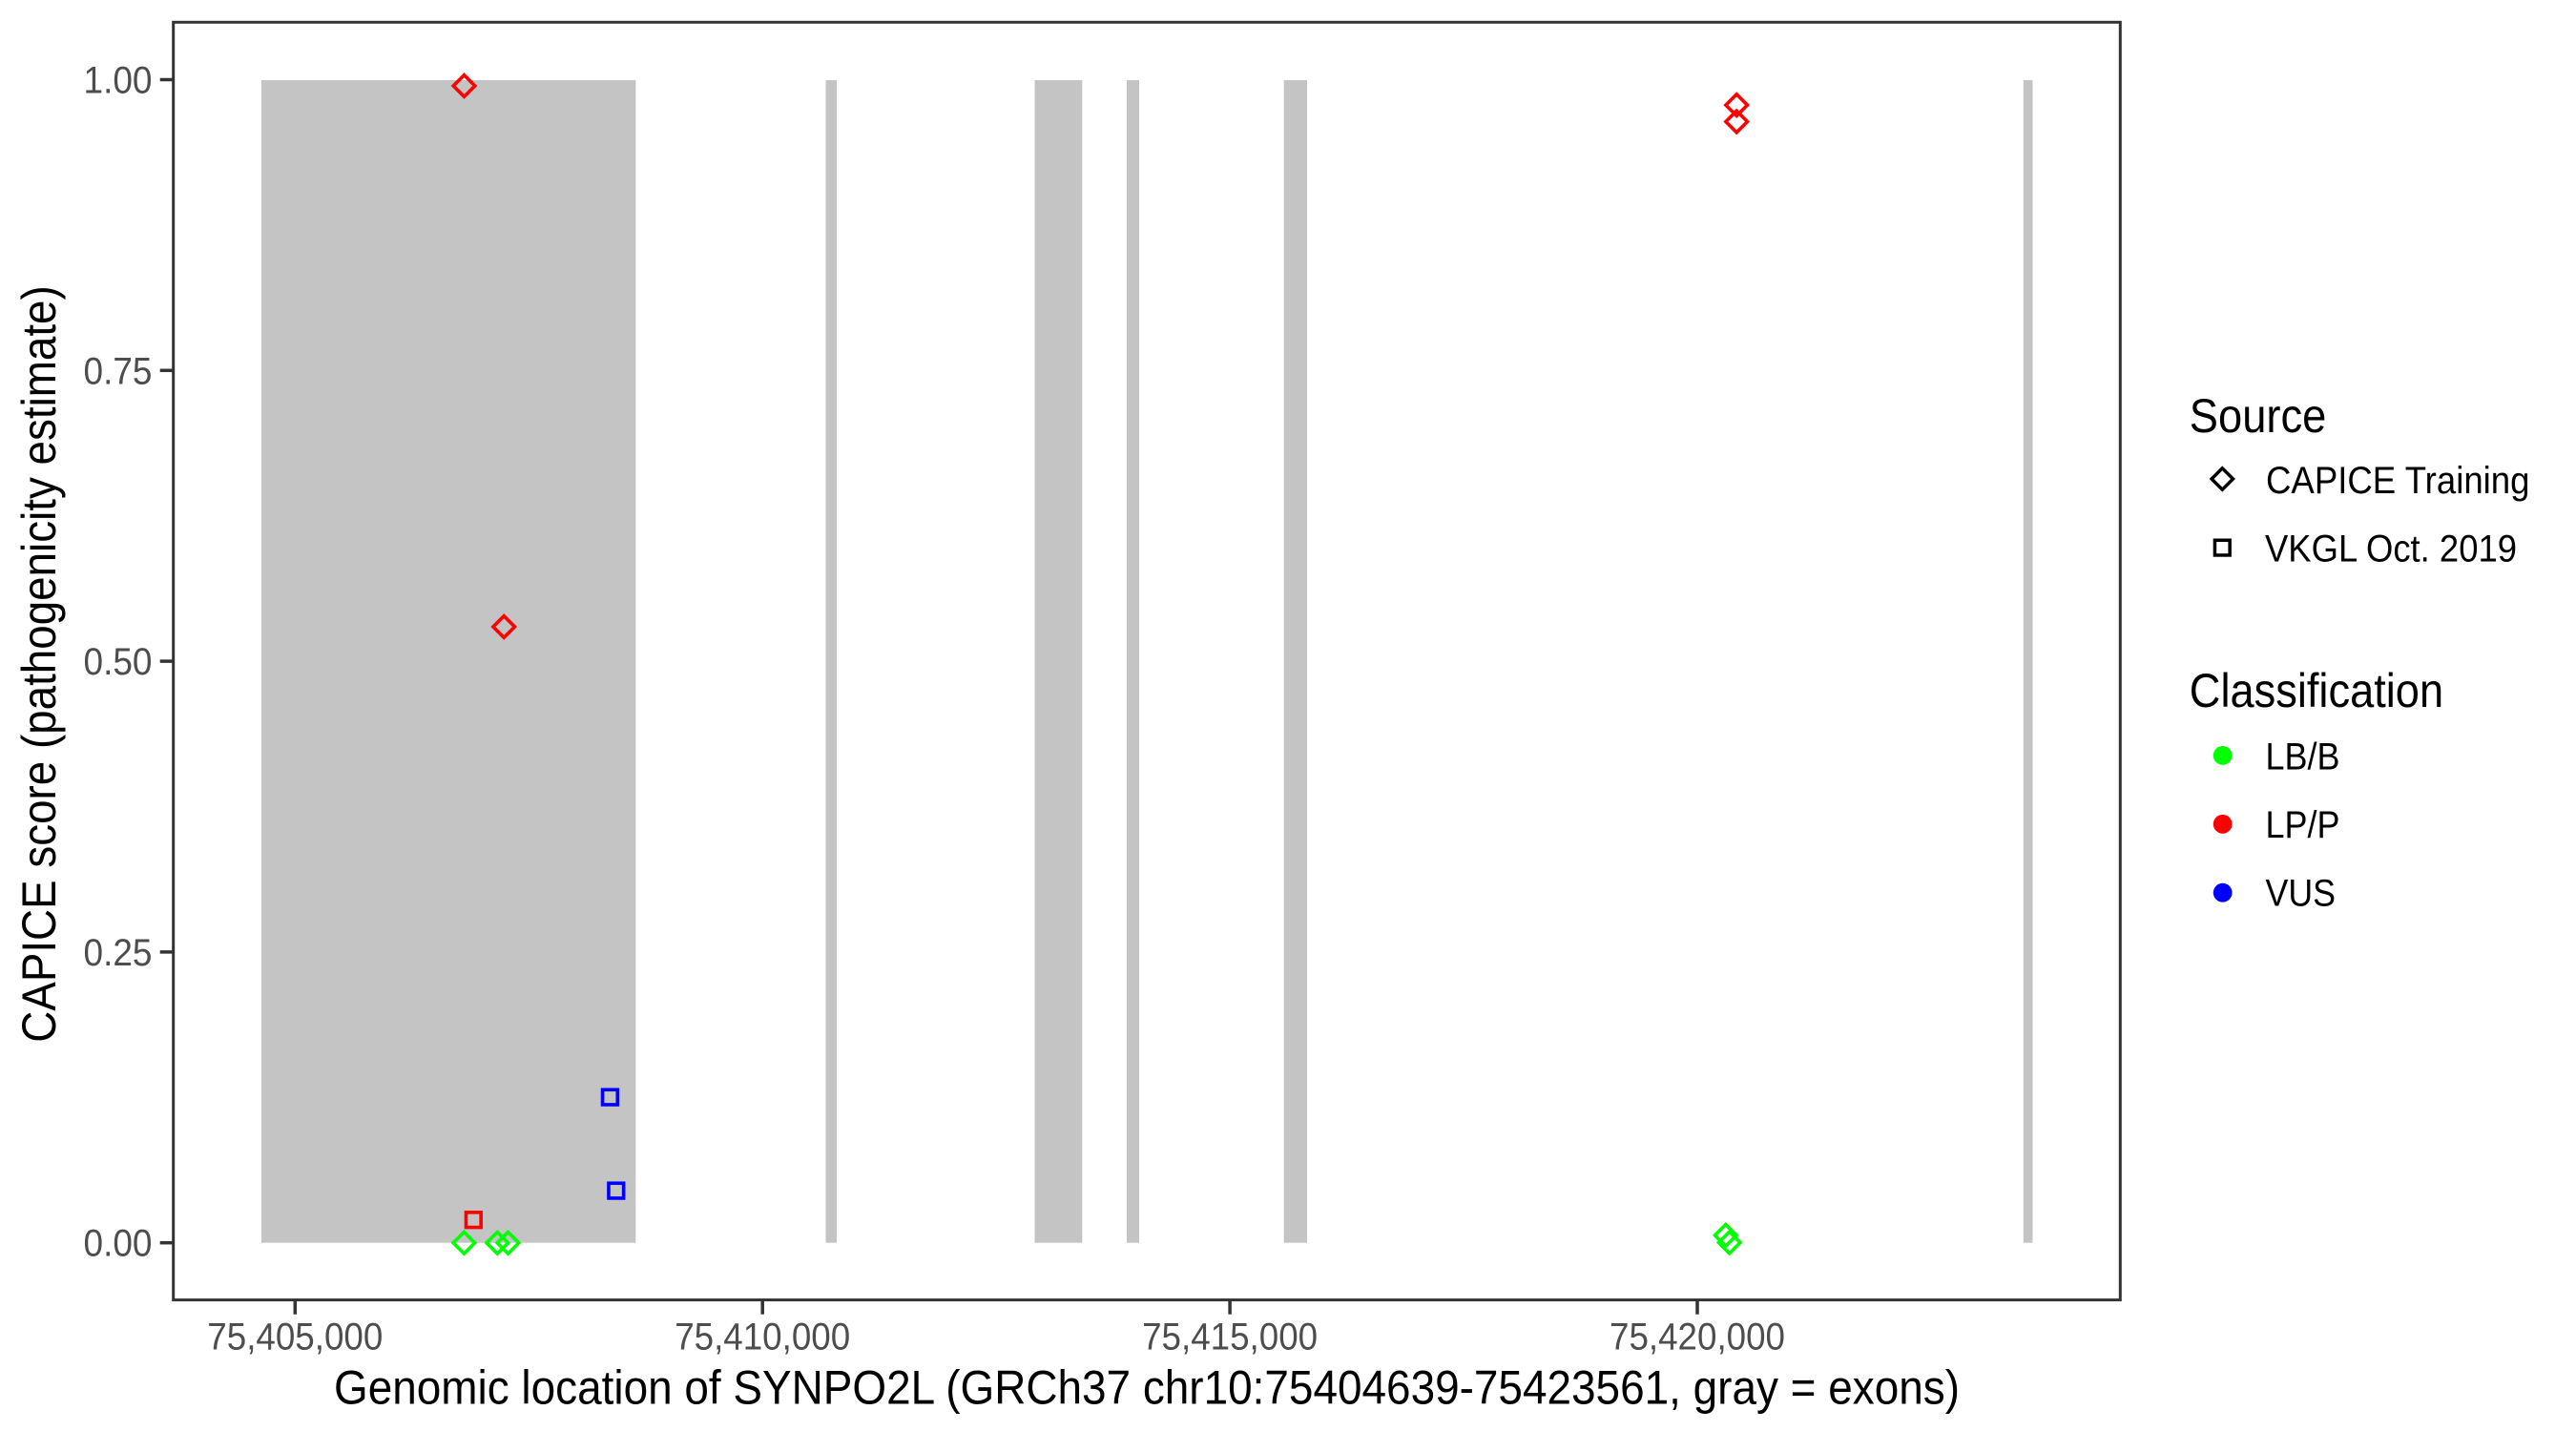  Describe the element at coordinates (2316, 690) in the screenshot. I see `svg-text: Classification` at that location.